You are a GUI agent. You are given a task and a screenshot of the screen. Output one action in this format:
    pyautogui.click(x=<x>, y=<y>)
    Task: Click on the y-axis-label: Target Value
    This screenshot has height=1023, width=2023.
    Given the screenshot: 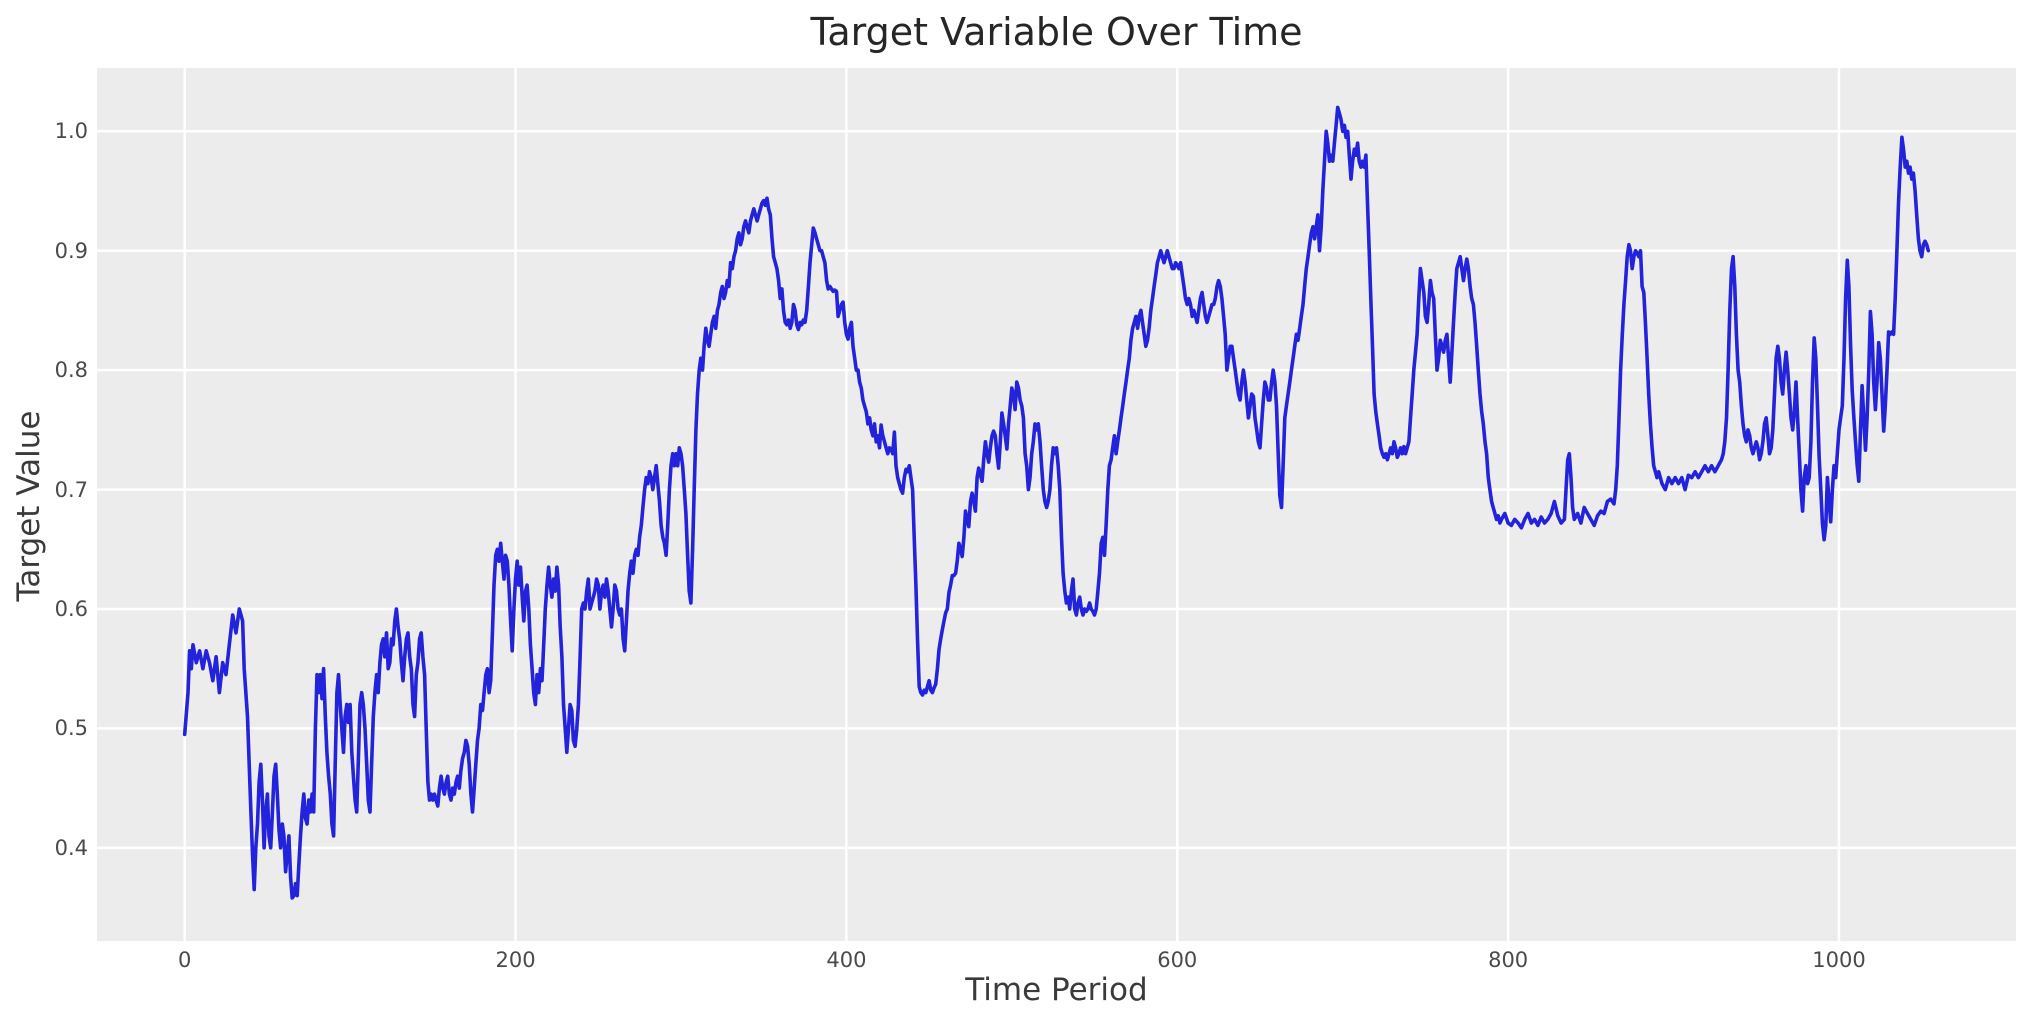 What is the action you would take?
    pyautogui.click(x=29, y=506)
    